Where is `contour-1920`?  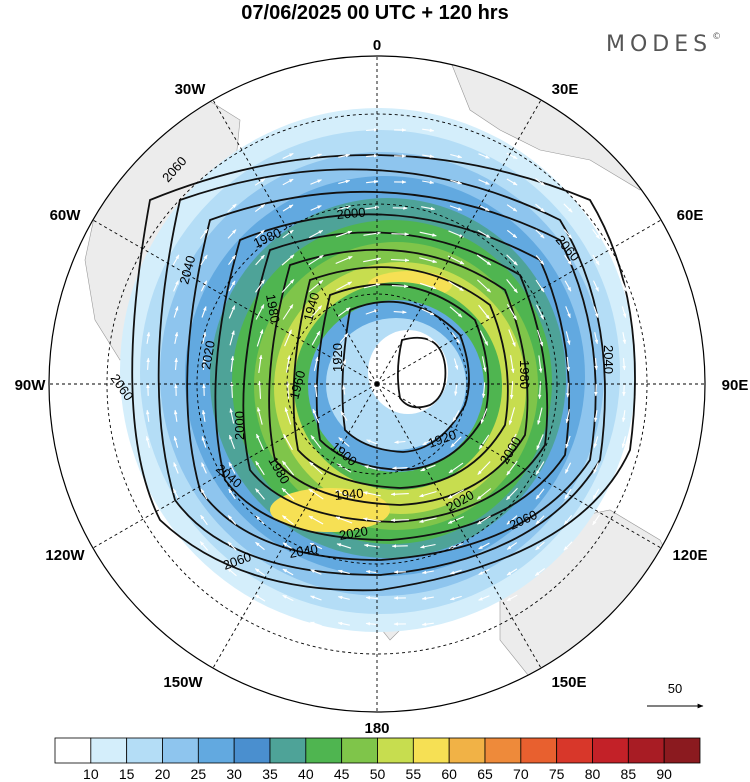
contour-1920 is located at coordinates (405, 376).